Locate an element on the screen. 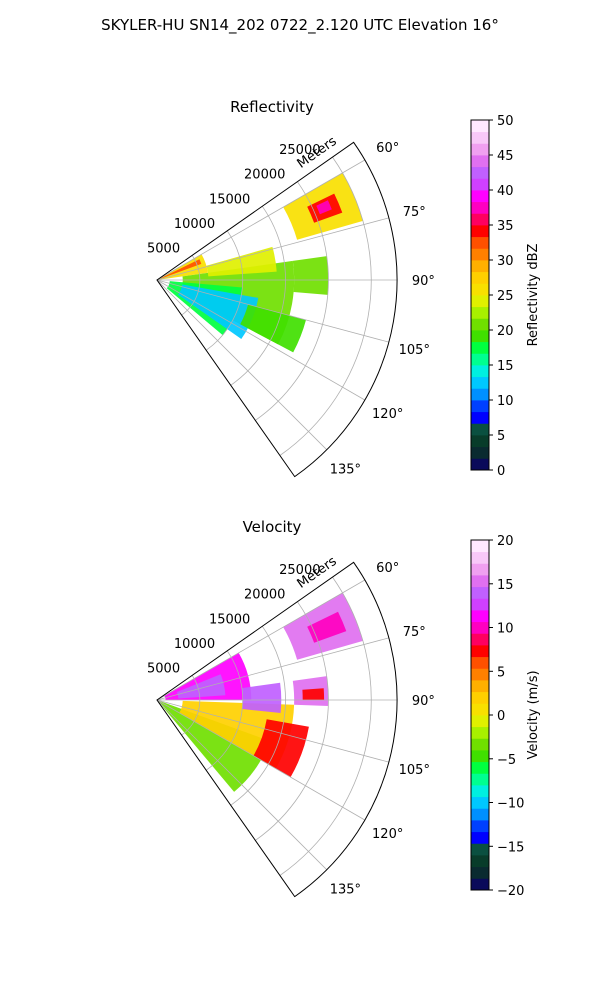  range-tick-label: 20000 is located at coordinates (264, 595).